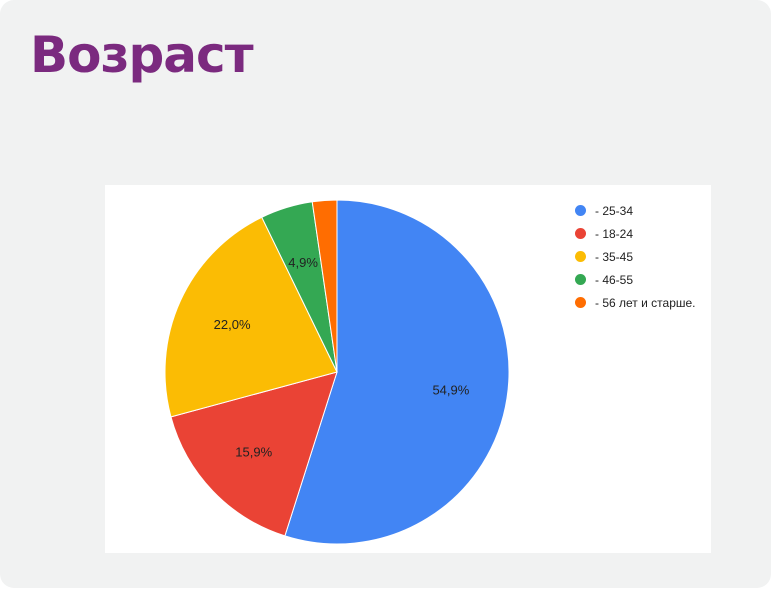  What do you see at coordinates (635, 279) in the screenshot?
I see `legend-item-4: - 46-55` at bounding box center [635, 279].